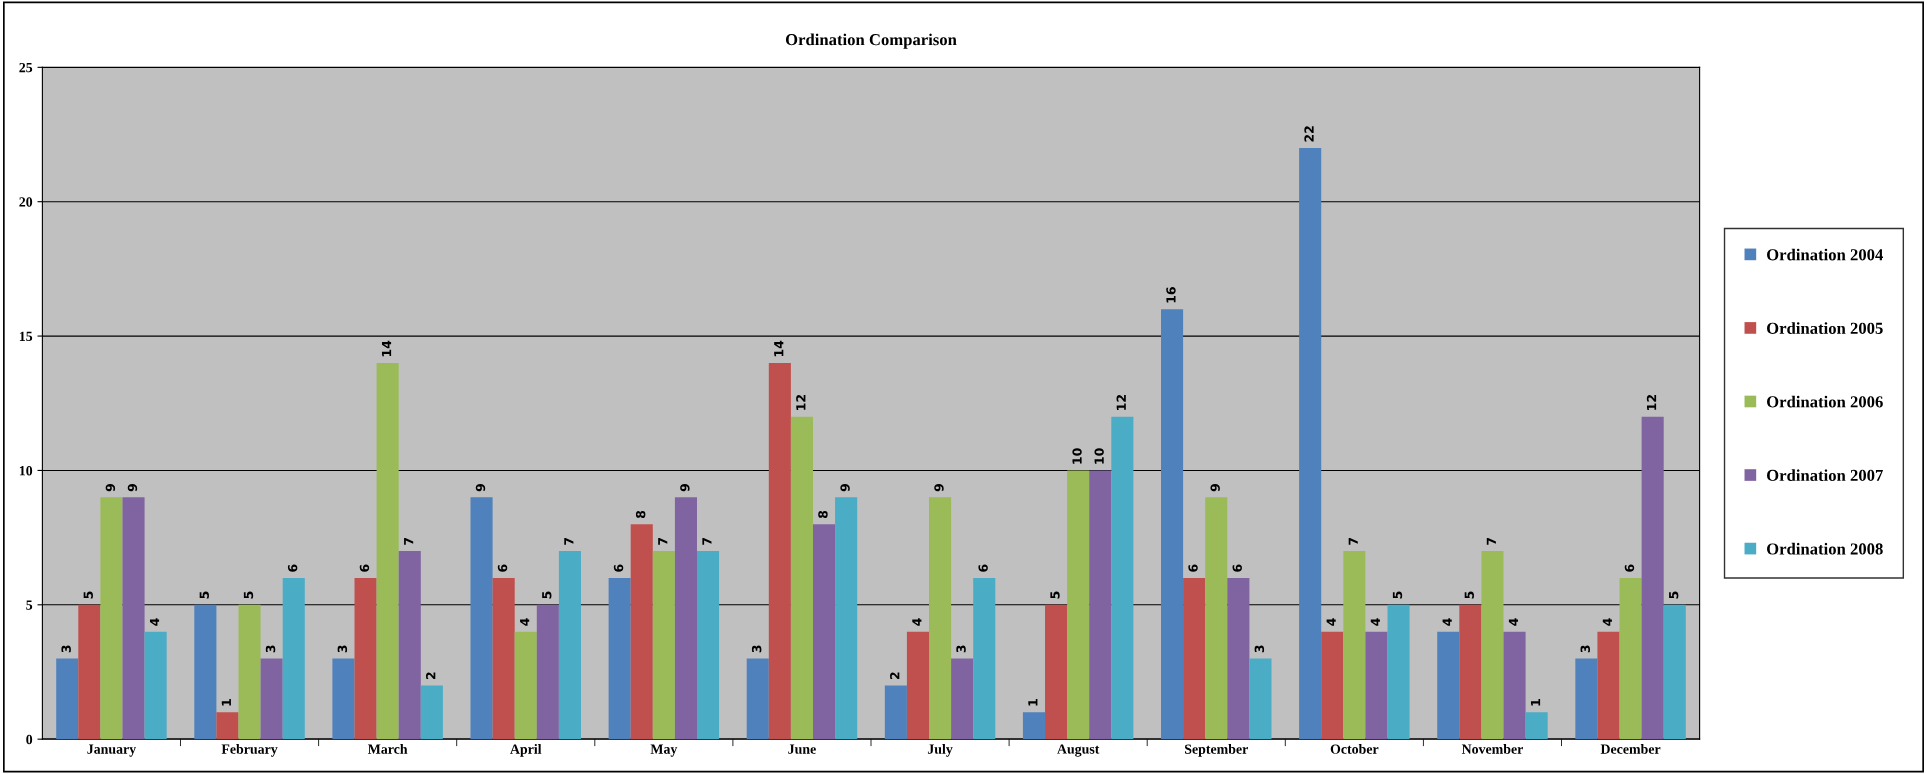 The image size is (1927, 774). What do you see at coordinates (940, 750) in the screenshot?
I see `x-tick-label: July` at bounding box center [940, 750].